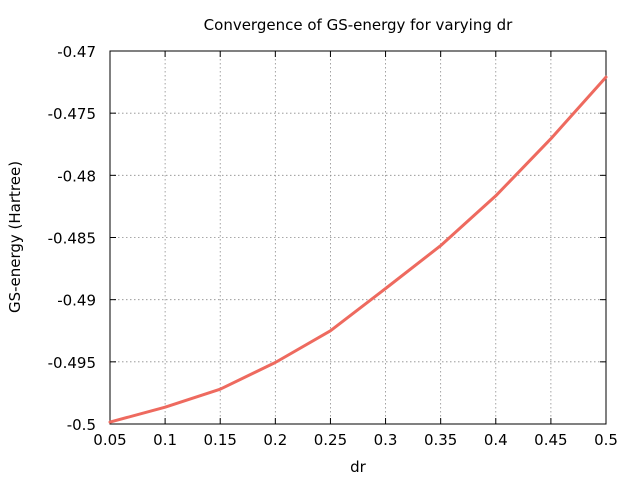 Image resolution: width=640 pixels, height=480 pixels. What do you see at coordinates (72, 363) in the screenshot?
I see `y-tick-label: -0.495` at bounding box center [72, 363].